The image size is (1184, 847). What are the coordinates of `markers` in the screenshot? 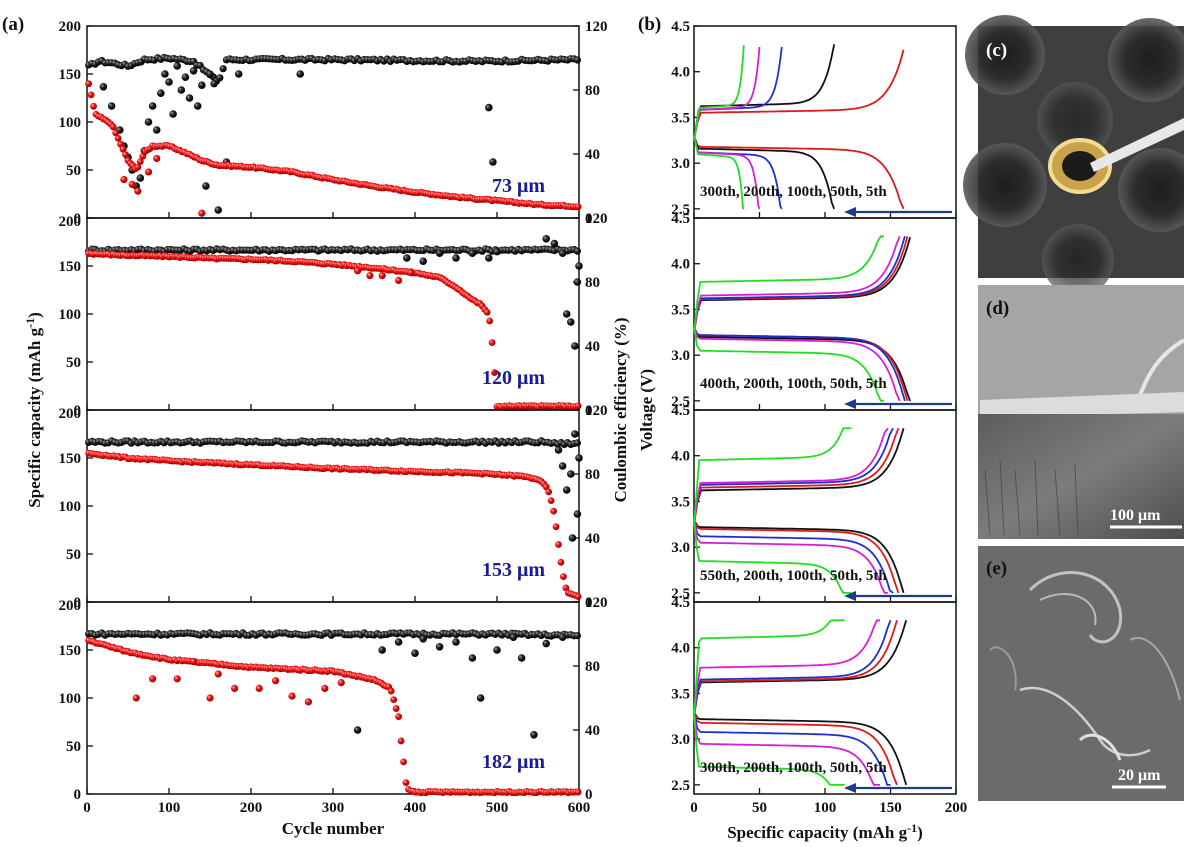 It's located at (334, 323).